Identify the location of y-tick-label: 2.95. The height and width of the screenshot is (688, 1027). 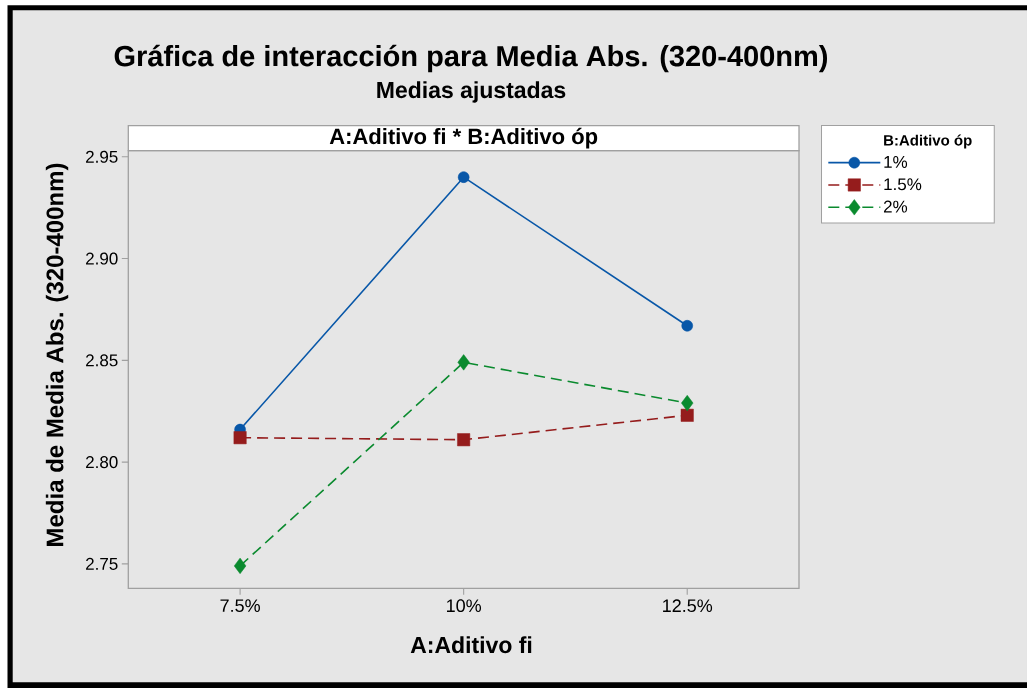
(102, 156).